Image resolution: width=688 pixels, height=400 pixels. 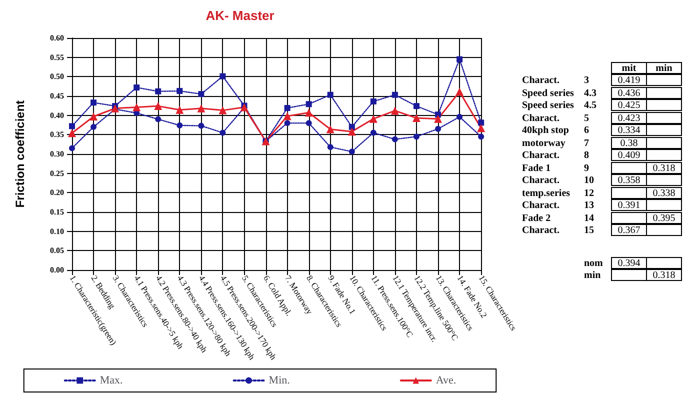 What do you see at coordinates (586, 156) in the screenshot?
I see `category-label: 8` at bounding box center [586, 156].